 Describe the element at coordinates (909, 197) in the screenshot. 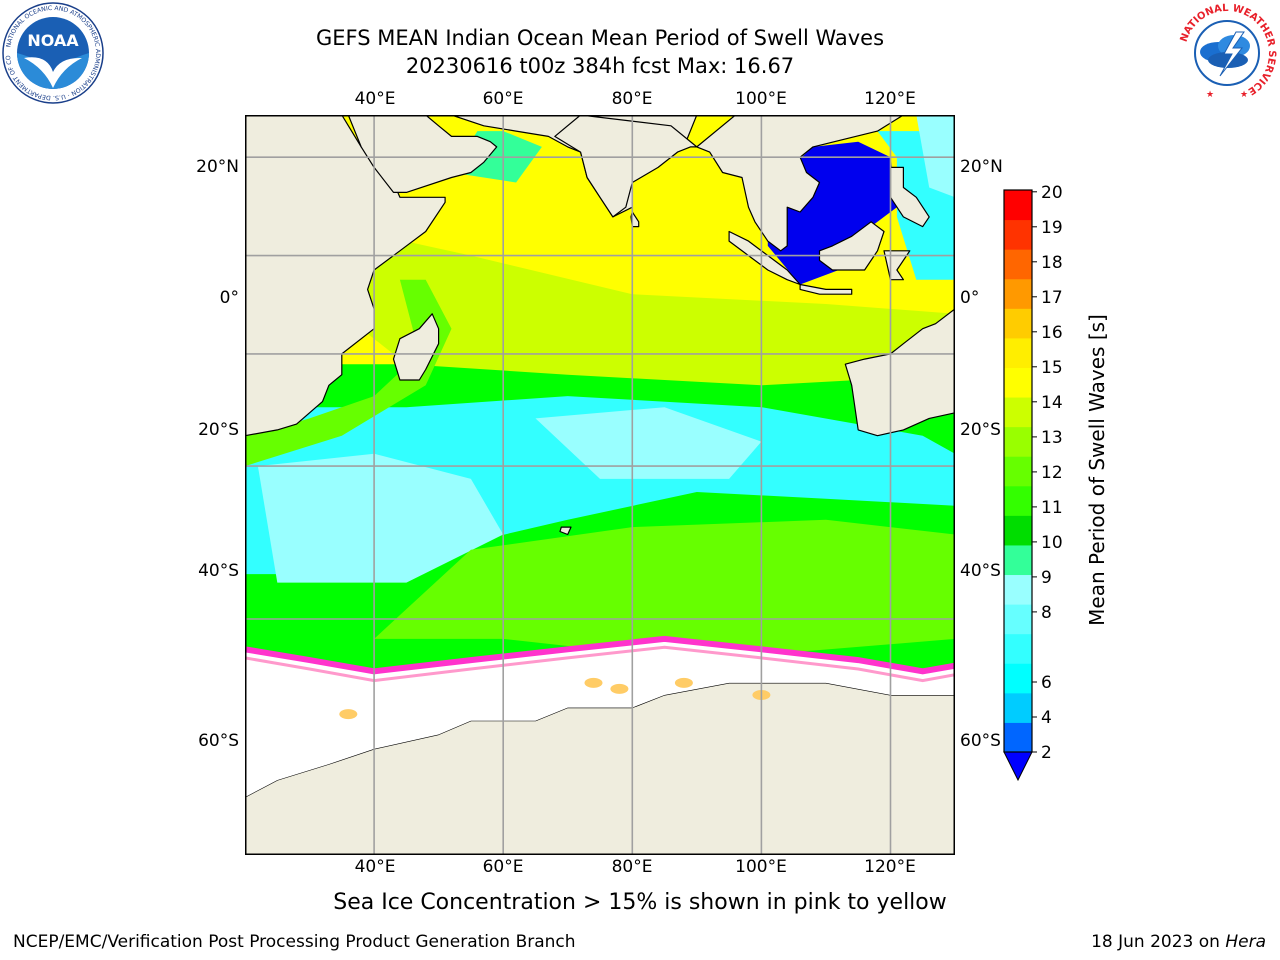

I see `land-philippines` at that location.